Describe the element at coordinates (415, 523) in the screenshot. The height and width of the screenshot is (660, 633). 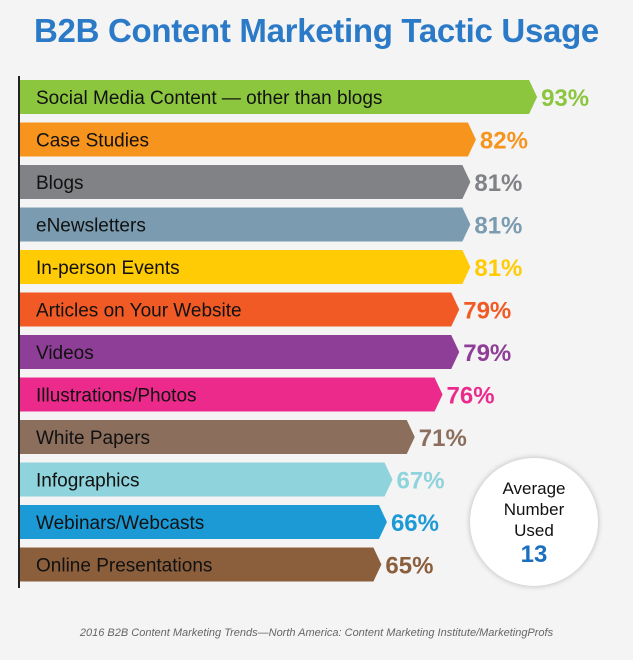
I see `value-label-10: 66%` at that location.